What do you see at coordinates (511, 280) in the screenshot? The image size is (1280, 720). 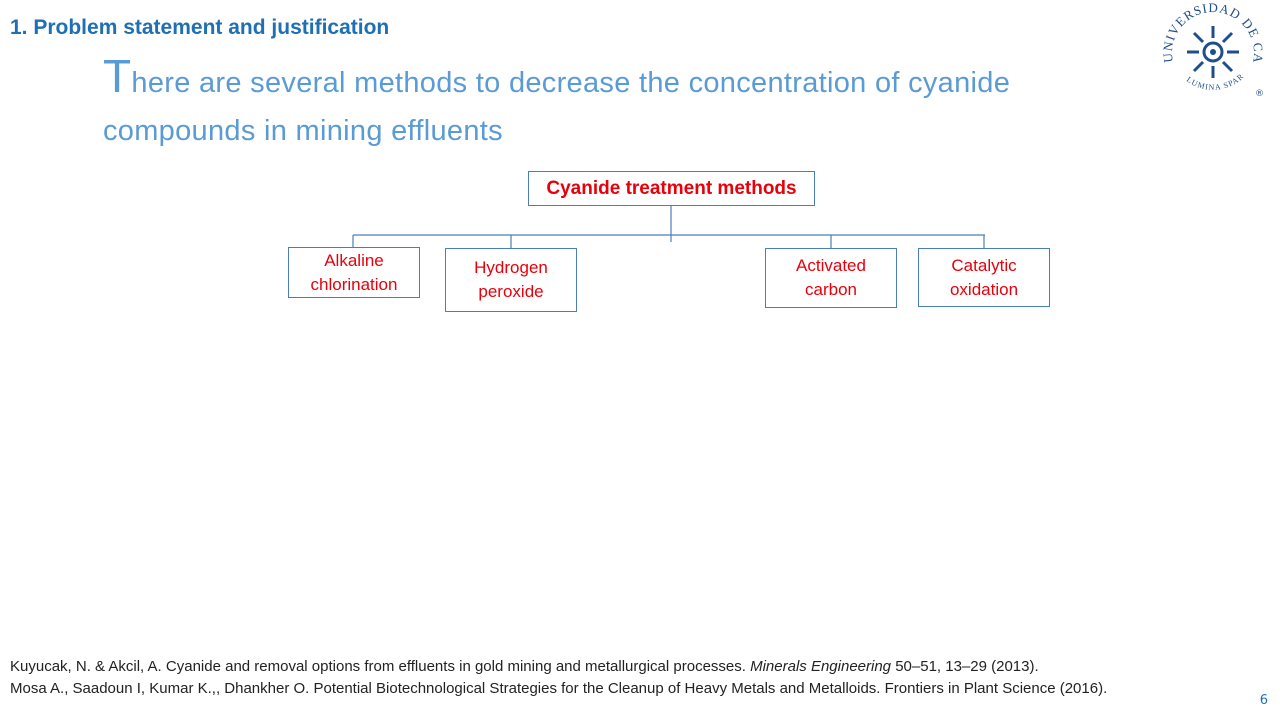 I see `method-node: Hydrogen peroxide` at bounding box center [511, 280].